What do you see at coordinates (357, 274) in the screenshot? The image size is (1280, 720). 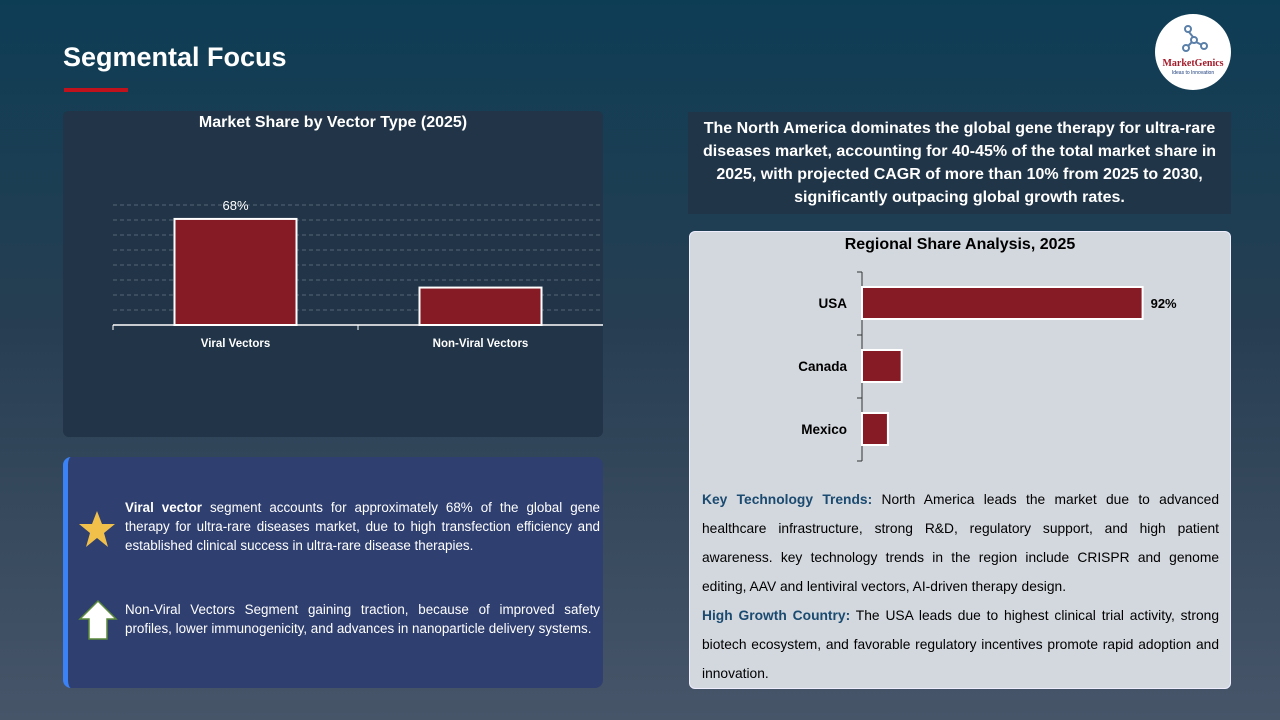 I see `vector-chart: Viral Vectors 68% Non-Viral Vectors` at bounding box center [357, 274].